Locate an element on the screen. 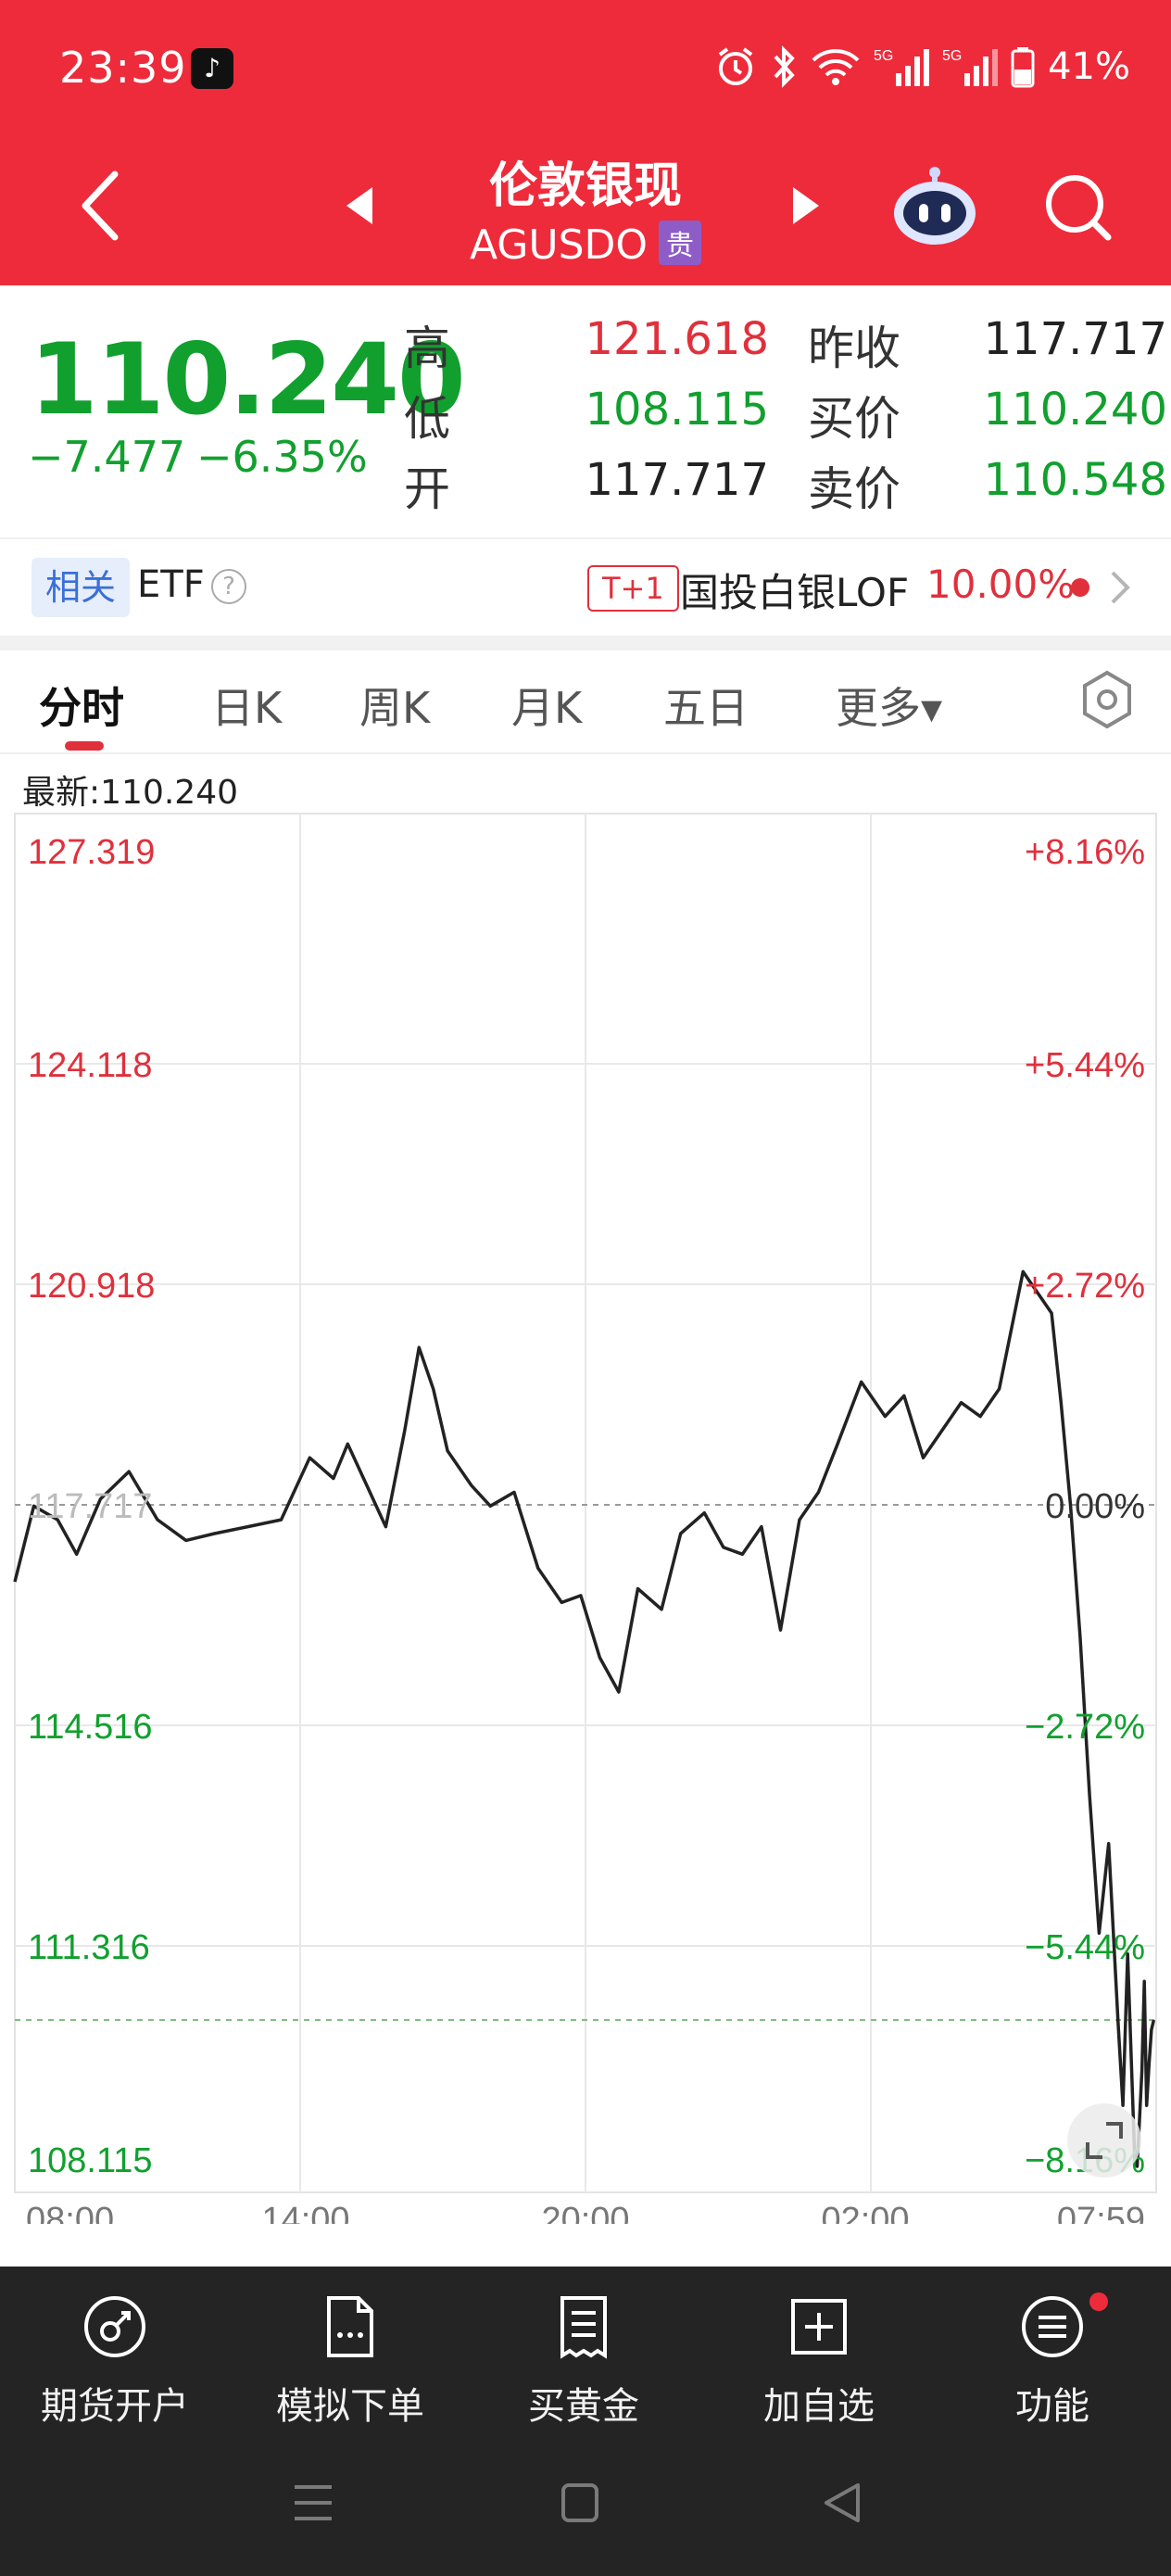 The height and width of the screenshot is (2576, 1171). bluetooth-icon is located at coordinates (784, 66).